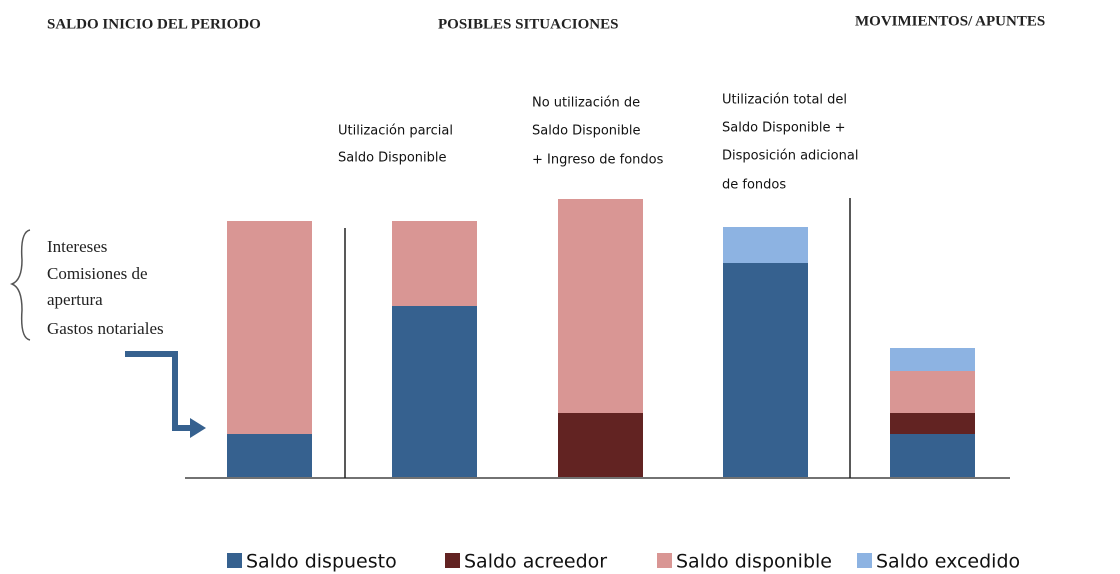  Describe the element at coordinates (948, 562) in the screenshot. I see `legend-label: Saldo excedido` at that location.